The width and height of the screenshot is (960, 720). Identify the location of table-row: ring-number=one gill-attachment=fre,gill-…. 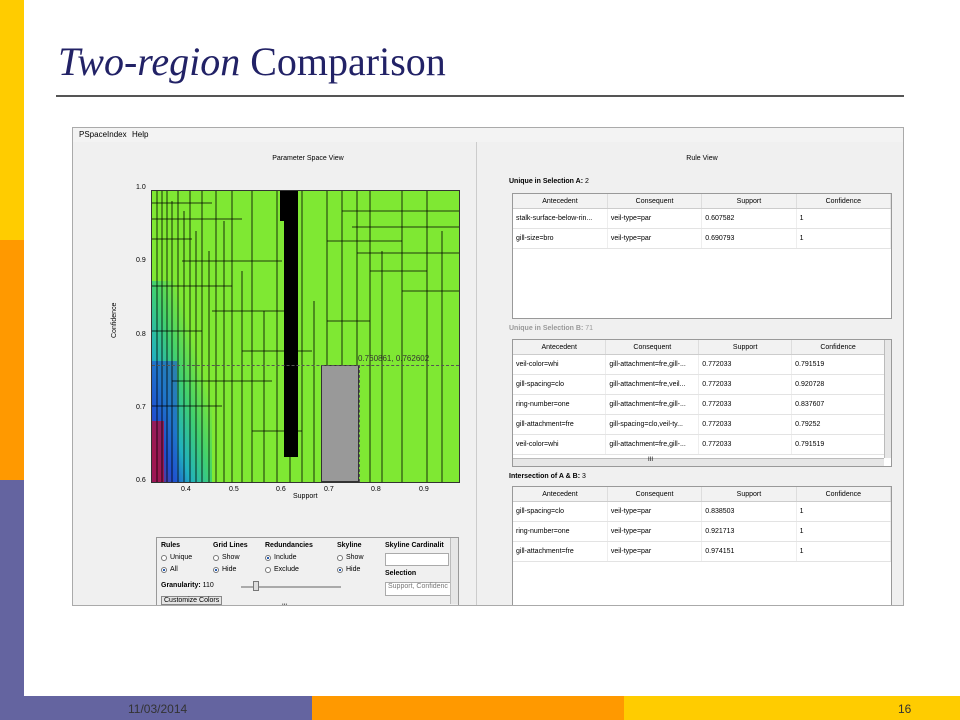
(699, 404).